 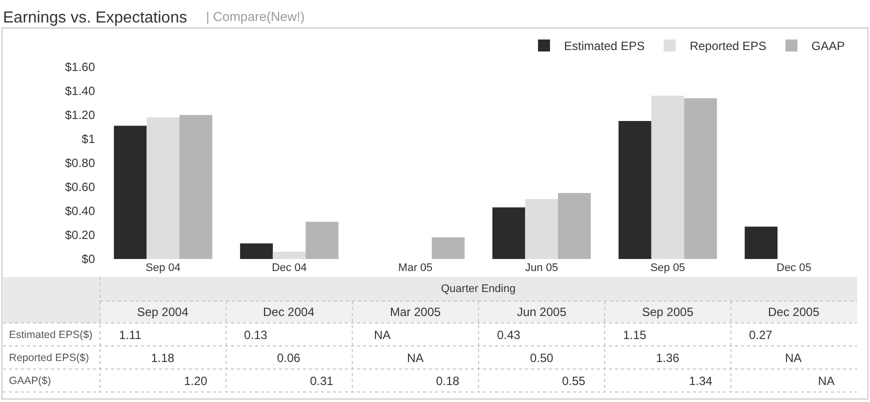 I want to click on data-label: 0.06, so click(x=289, y=358).